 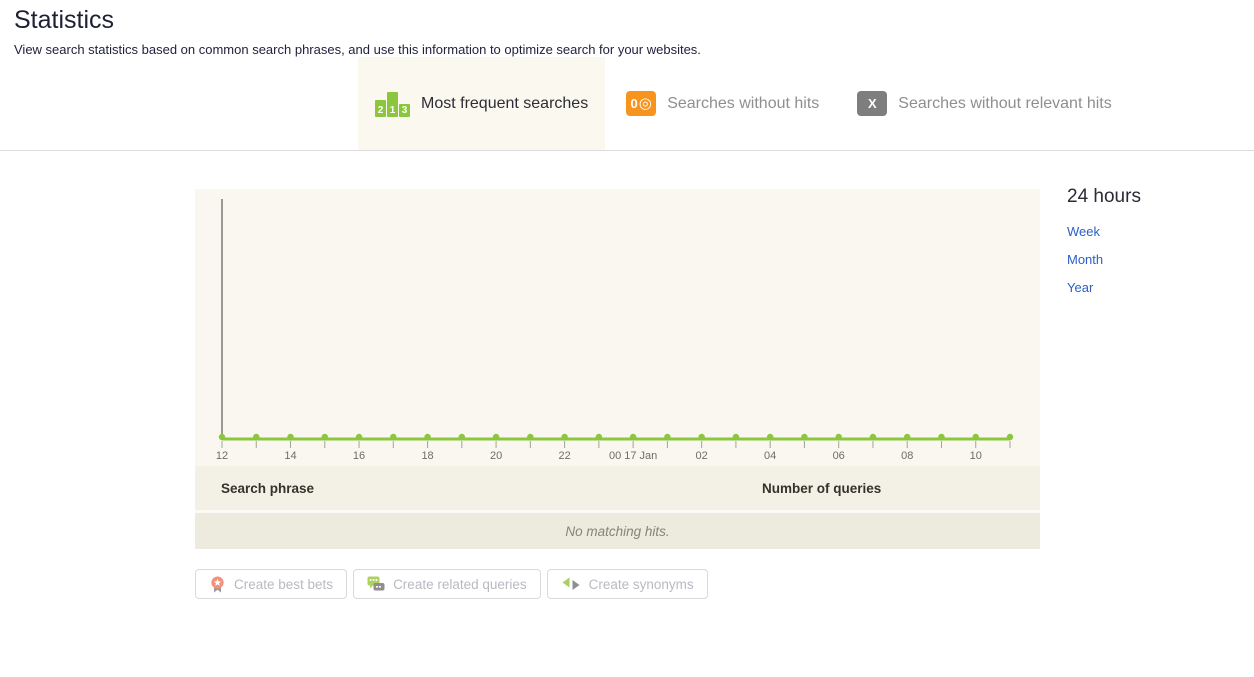 I want to click on zero-hits-icon: 0 ◎, so click(x=641, y=103).